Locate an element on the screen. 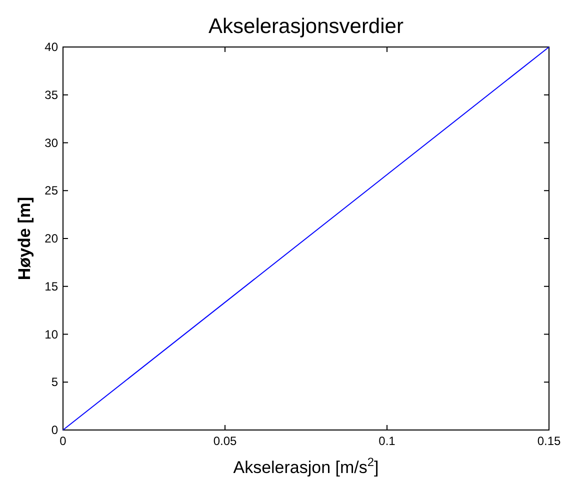 The width and height of the screenshot is (569, 485). y-tick-label: 0 is located at coordinates (54, 430).